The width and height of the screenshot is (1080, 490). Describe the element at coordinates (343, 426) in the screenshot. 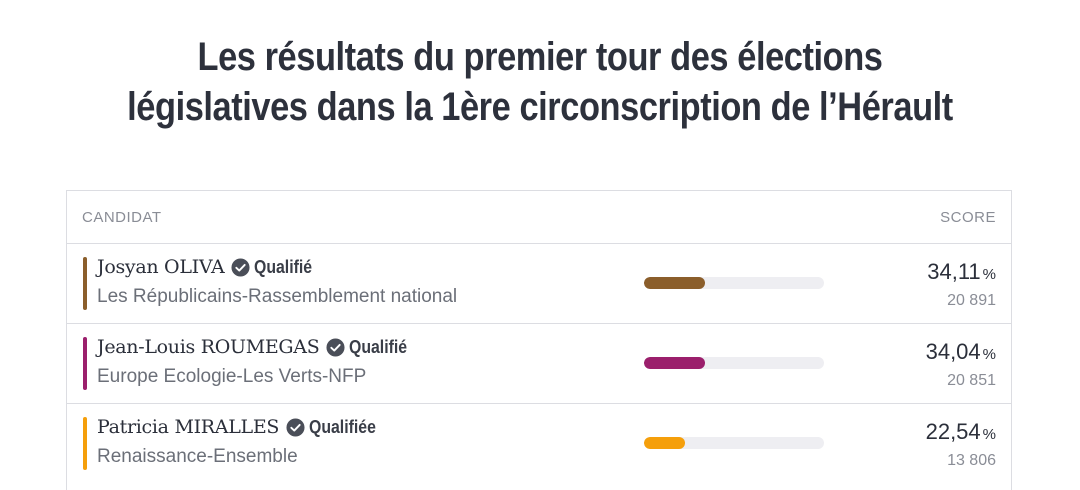

I see `qualified-status: Qualifiée` at that location.